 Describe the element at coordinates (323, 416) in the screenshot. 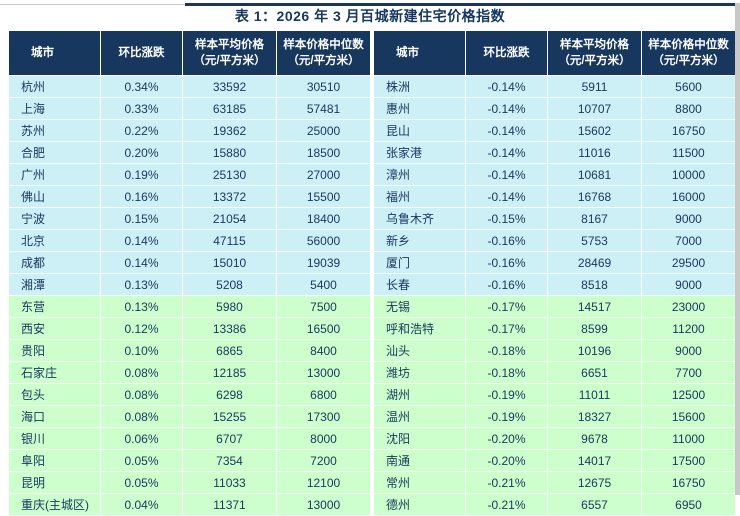

I see `median-price-cell: 17300` at that location.